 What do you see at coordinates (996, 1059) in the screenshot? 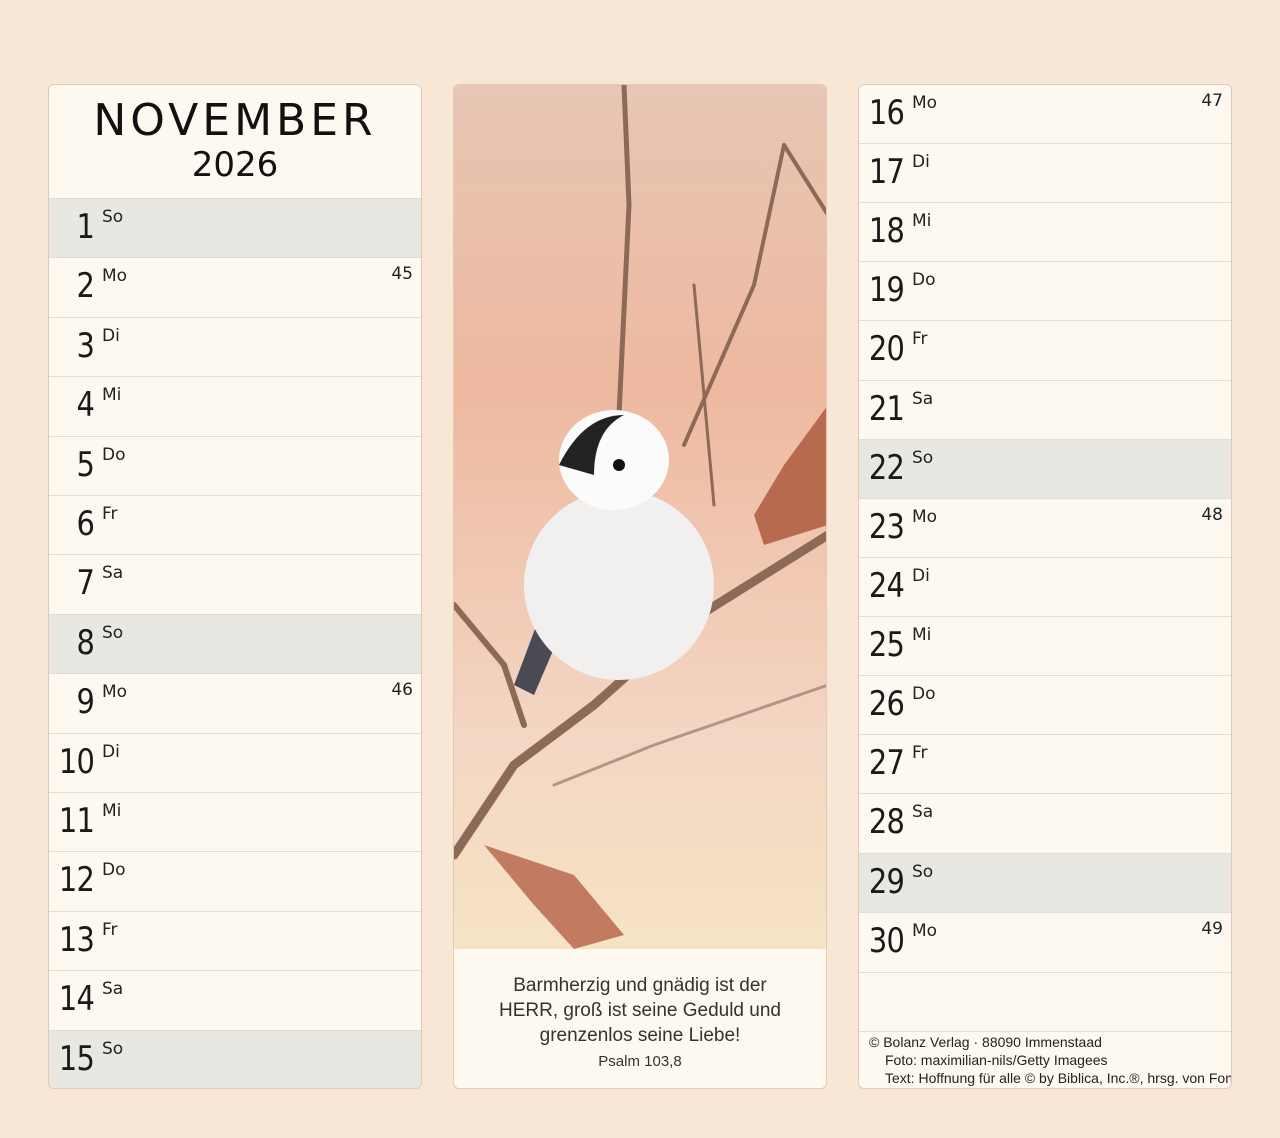
I see `credit-line: Foto: maximilian-nils/Getty Imagees` at bounding box center [996, 1059].